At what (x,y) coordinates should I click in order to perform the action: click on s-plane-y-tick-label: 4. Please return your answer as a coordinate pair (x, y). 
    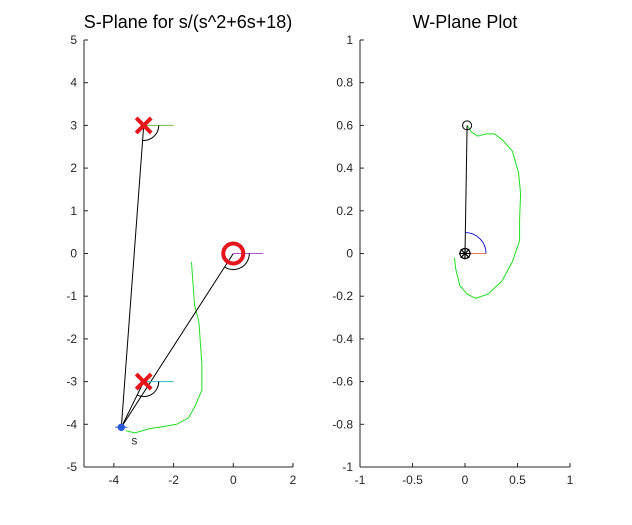
    Looking at the image, I should click on (73, 83).